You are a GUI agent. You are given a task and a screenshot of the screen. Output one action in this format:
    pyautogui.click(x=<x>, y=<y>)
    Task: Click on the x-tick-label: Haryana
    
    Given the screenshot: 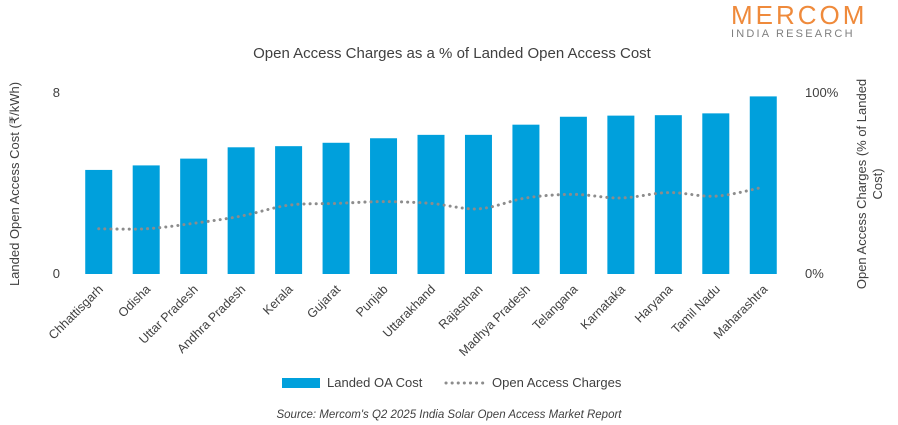 What is the action you would take?
    pyautogui.click(x=653, y=303)
    